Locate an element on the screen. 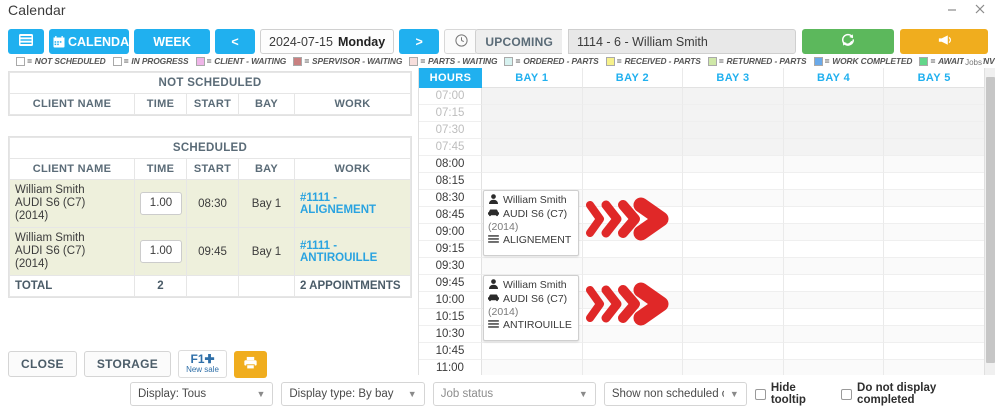 The height and width of the screenshot is (415, 995). hide-tooltip-checkbox: Hide tooltip is located at coordinates (793, 394).